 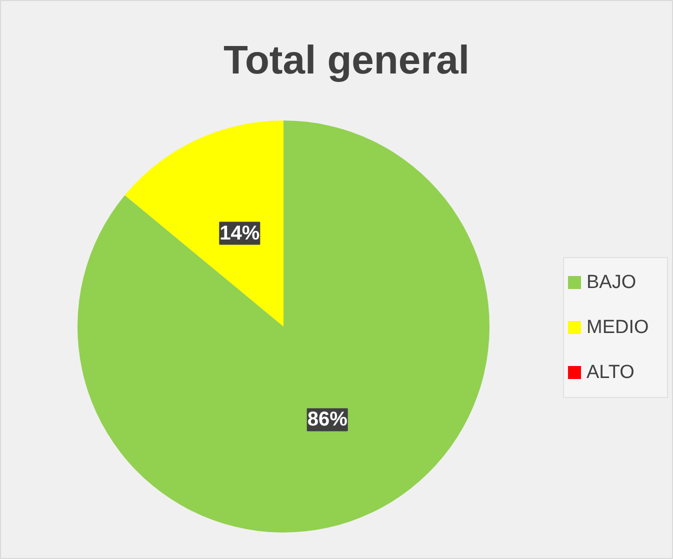 What do you see at coordinates (610, 372) in the screenshot?
I see `legend-label: ALTO` at bounding box center [610, 372].